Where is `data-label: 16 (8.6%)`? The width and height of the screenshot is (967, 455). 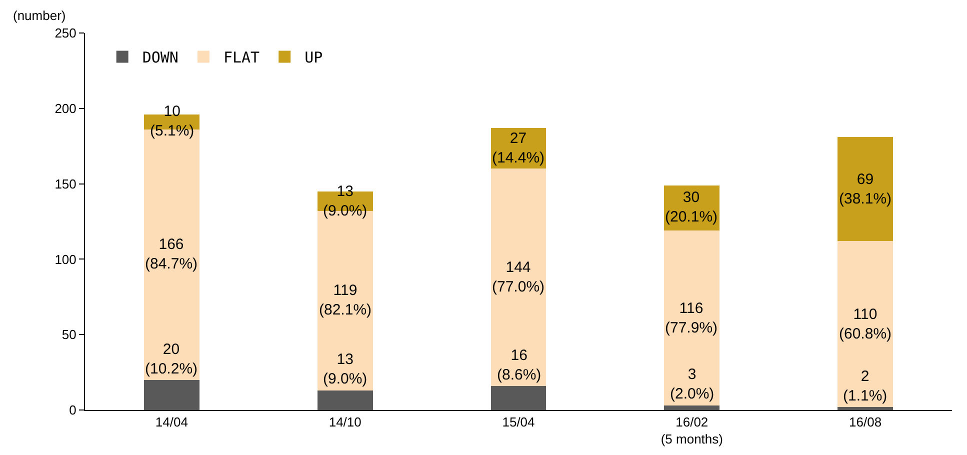
data-label: 16 (8.6%) is located at coordinates (519, 365).